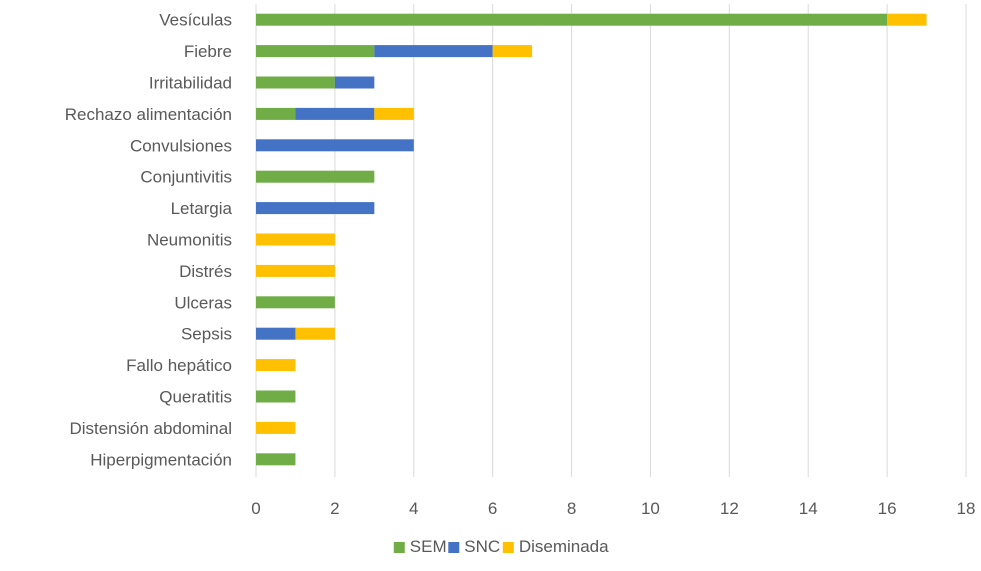 The height and width of the screenshot is (571, 981). What do you see at coordinates (613, 508) in the screenshot?
I see `x-tick-labels: 0 2 4 6 8 10 12 14 16 18` at bounding box center [613, 508].